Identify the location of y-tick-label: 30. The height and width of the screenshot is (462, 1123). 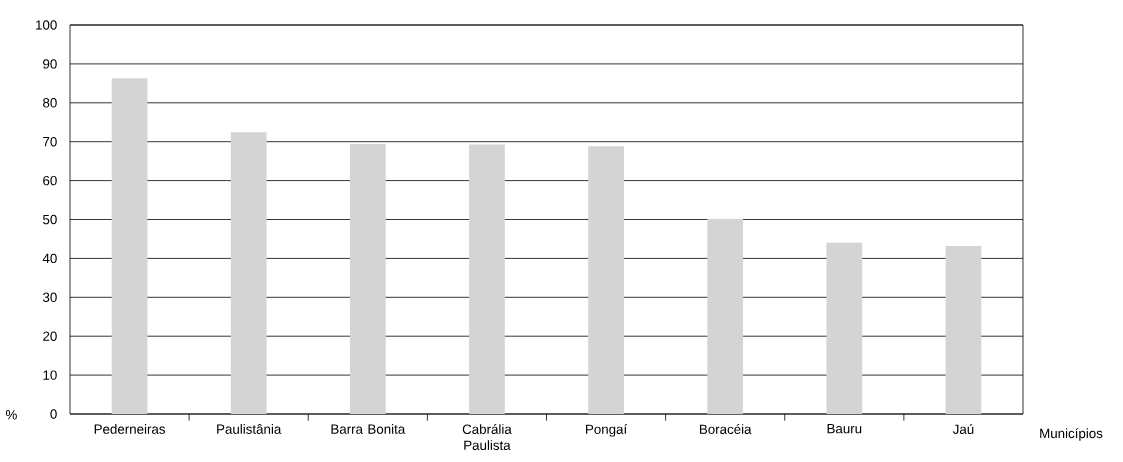
(49, 297).